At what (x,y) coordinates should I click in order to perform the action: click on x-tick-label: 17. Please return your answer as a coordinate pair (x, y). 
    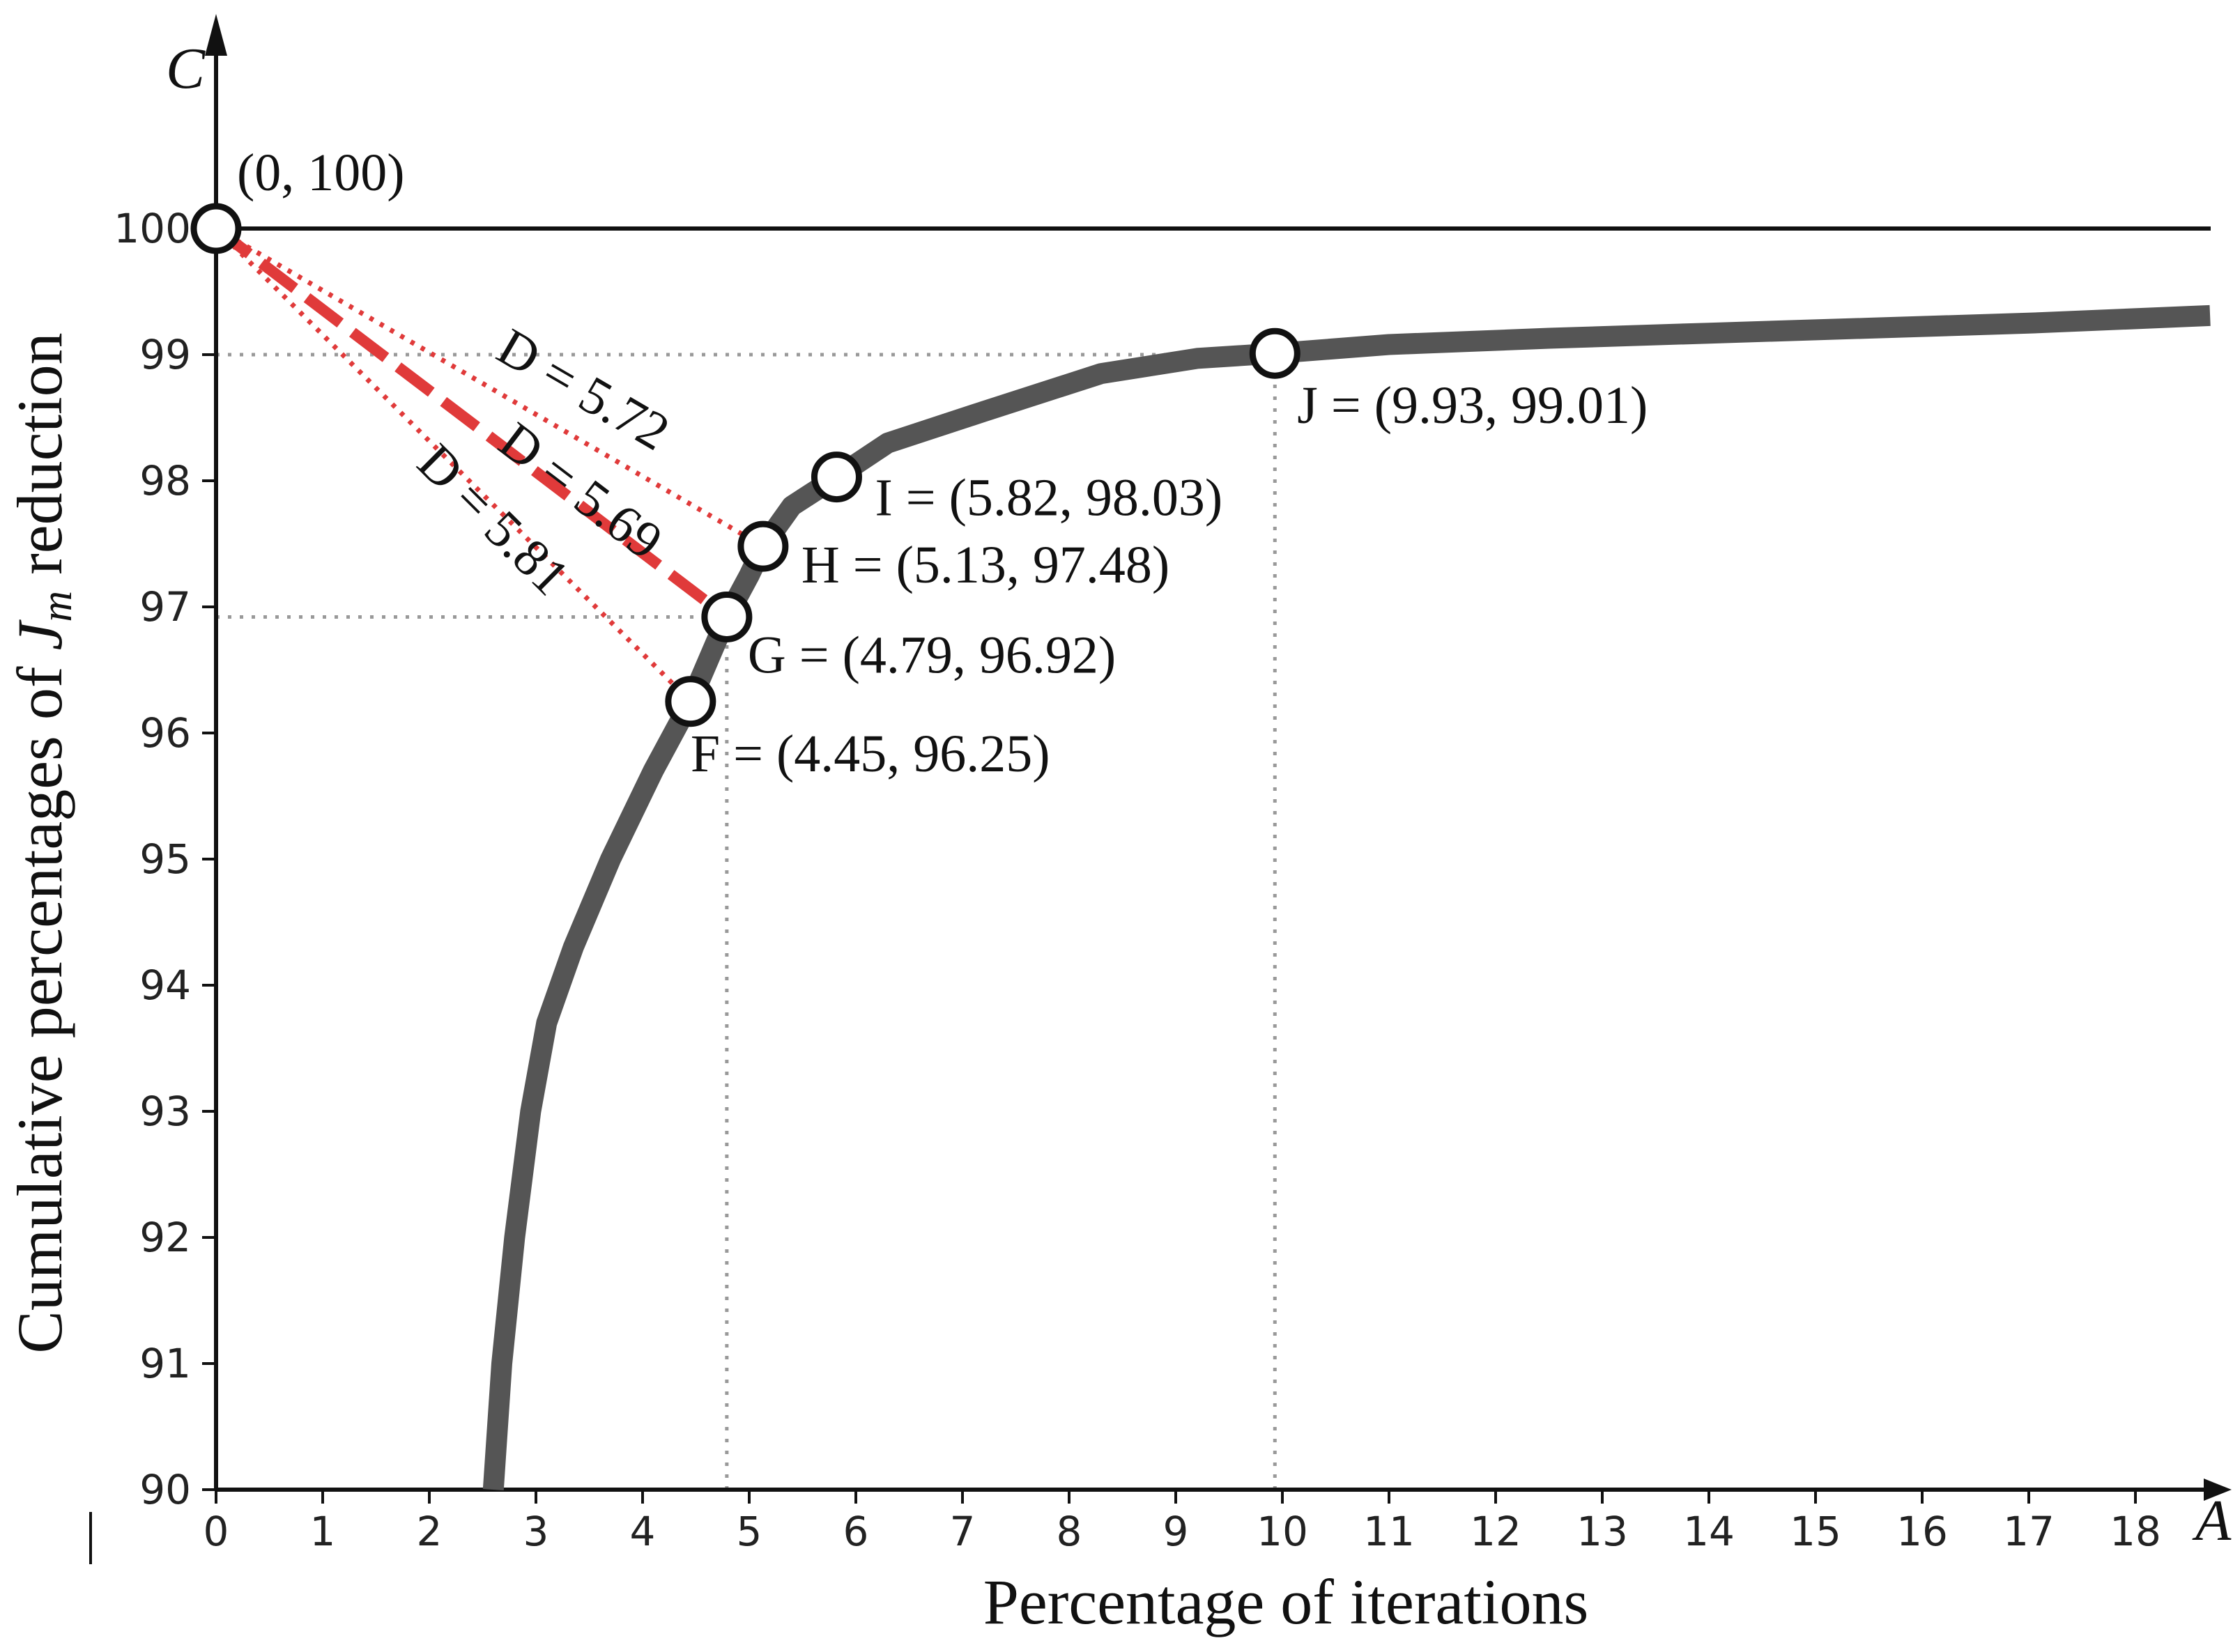
    Looking at the image, I should click on (2029, 1531).